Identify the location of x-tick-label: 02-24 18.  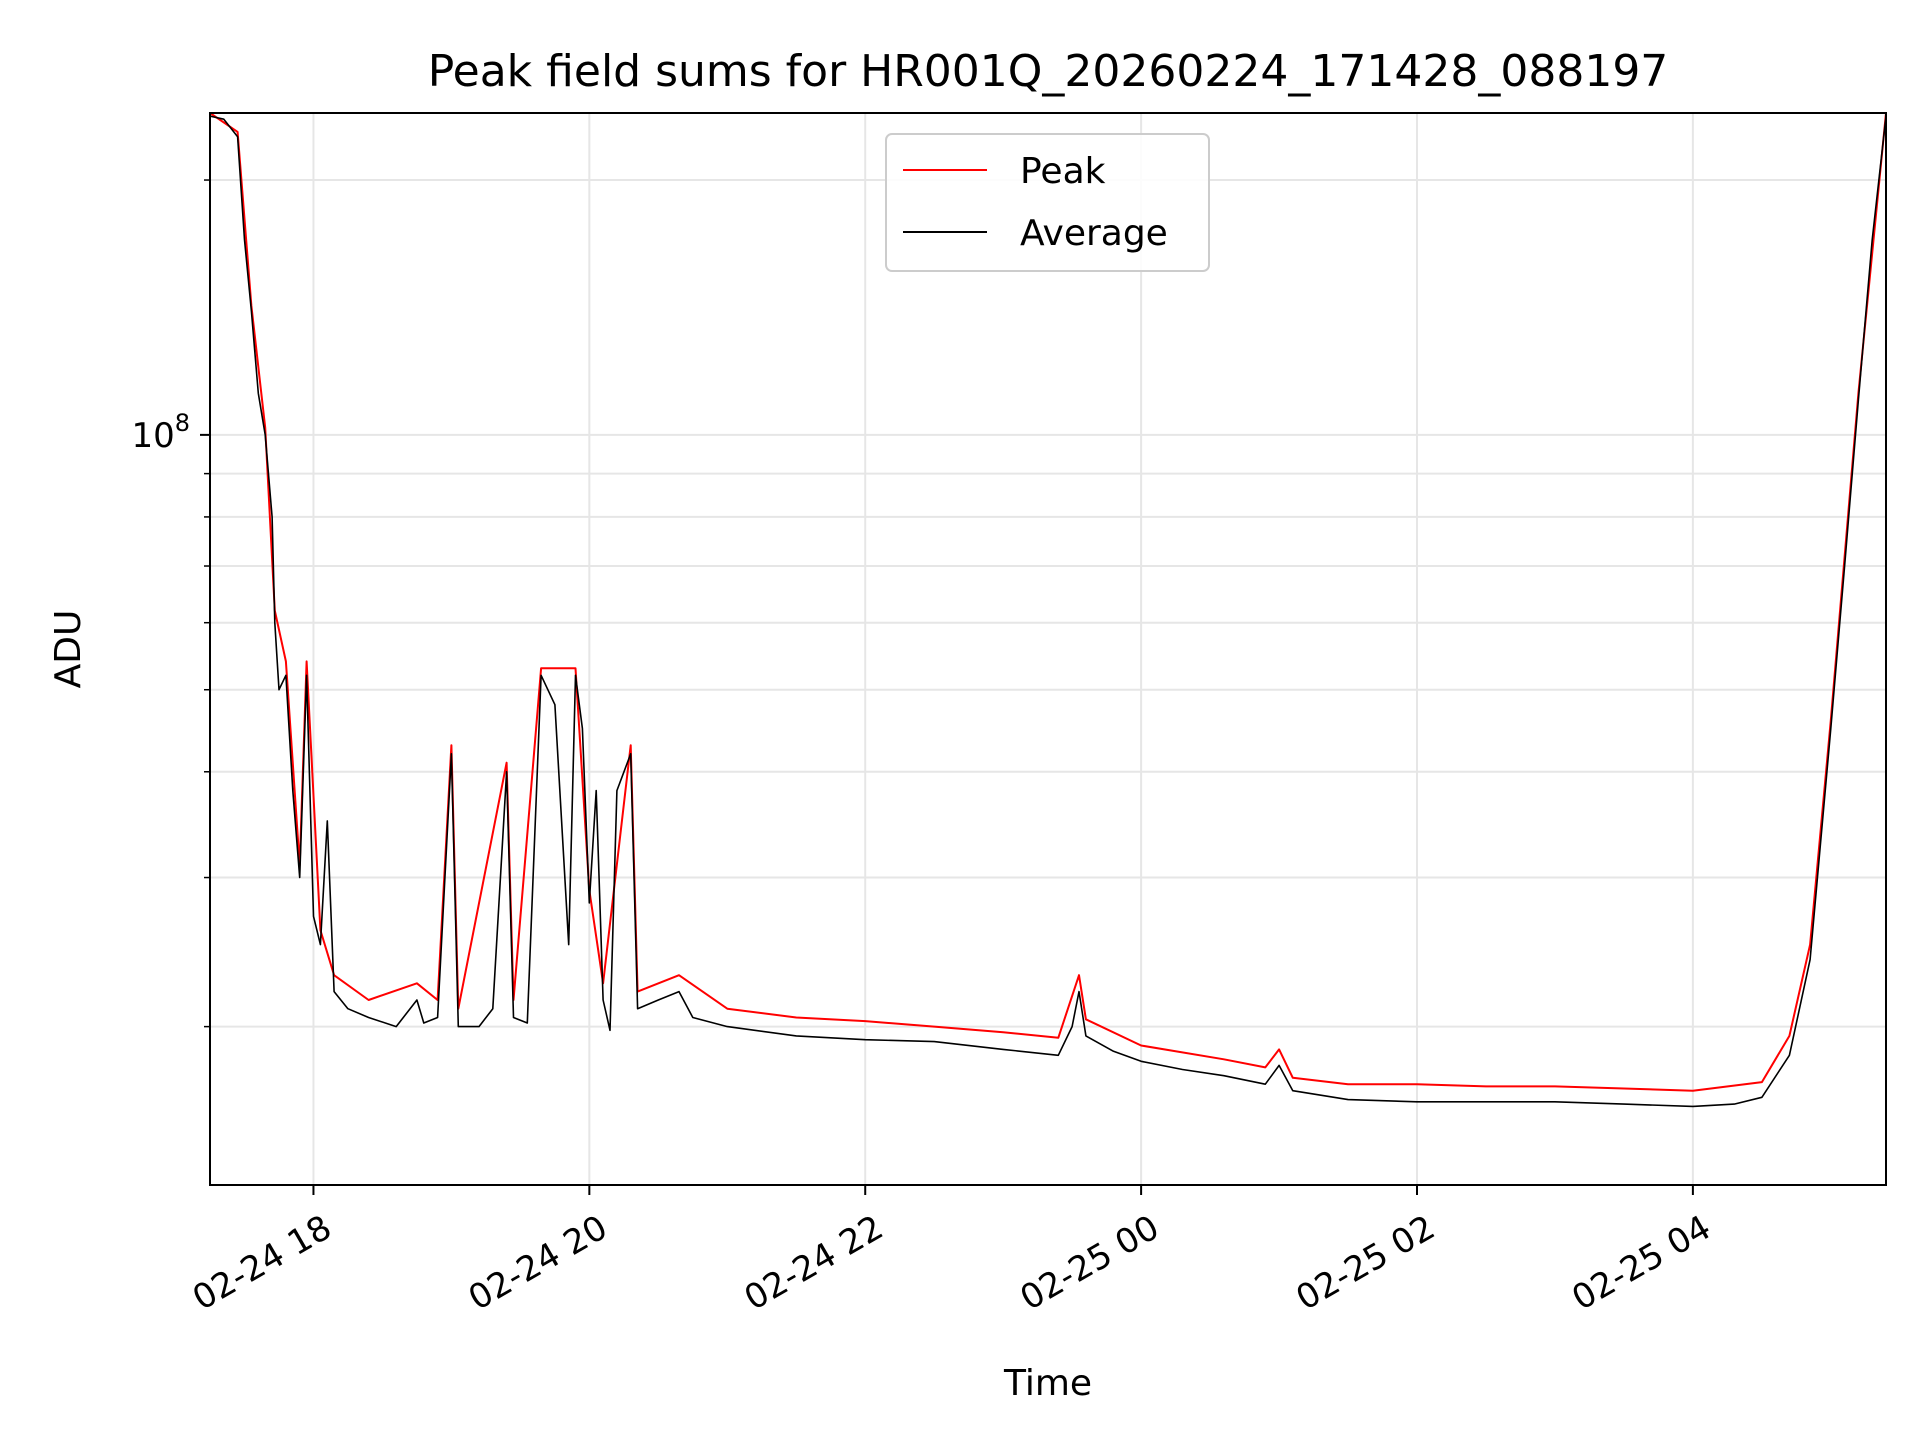
(262, 1263).